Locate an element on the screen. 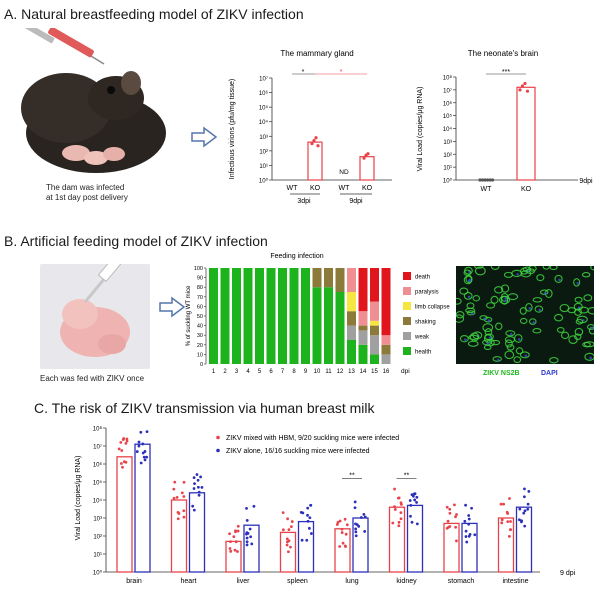  x-tick-label: 14 is located at coordinates (363, 372).